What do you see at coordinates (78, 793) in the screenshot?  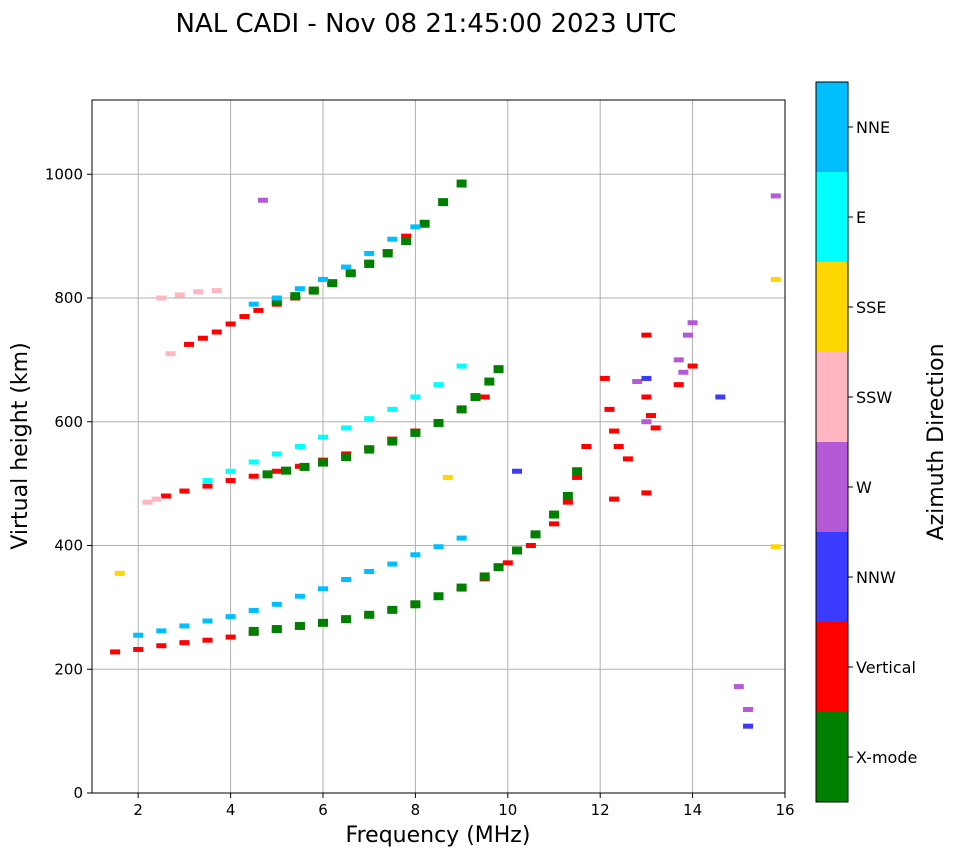 I see `y-tick-label: 0` at bounding box center [78, 793].